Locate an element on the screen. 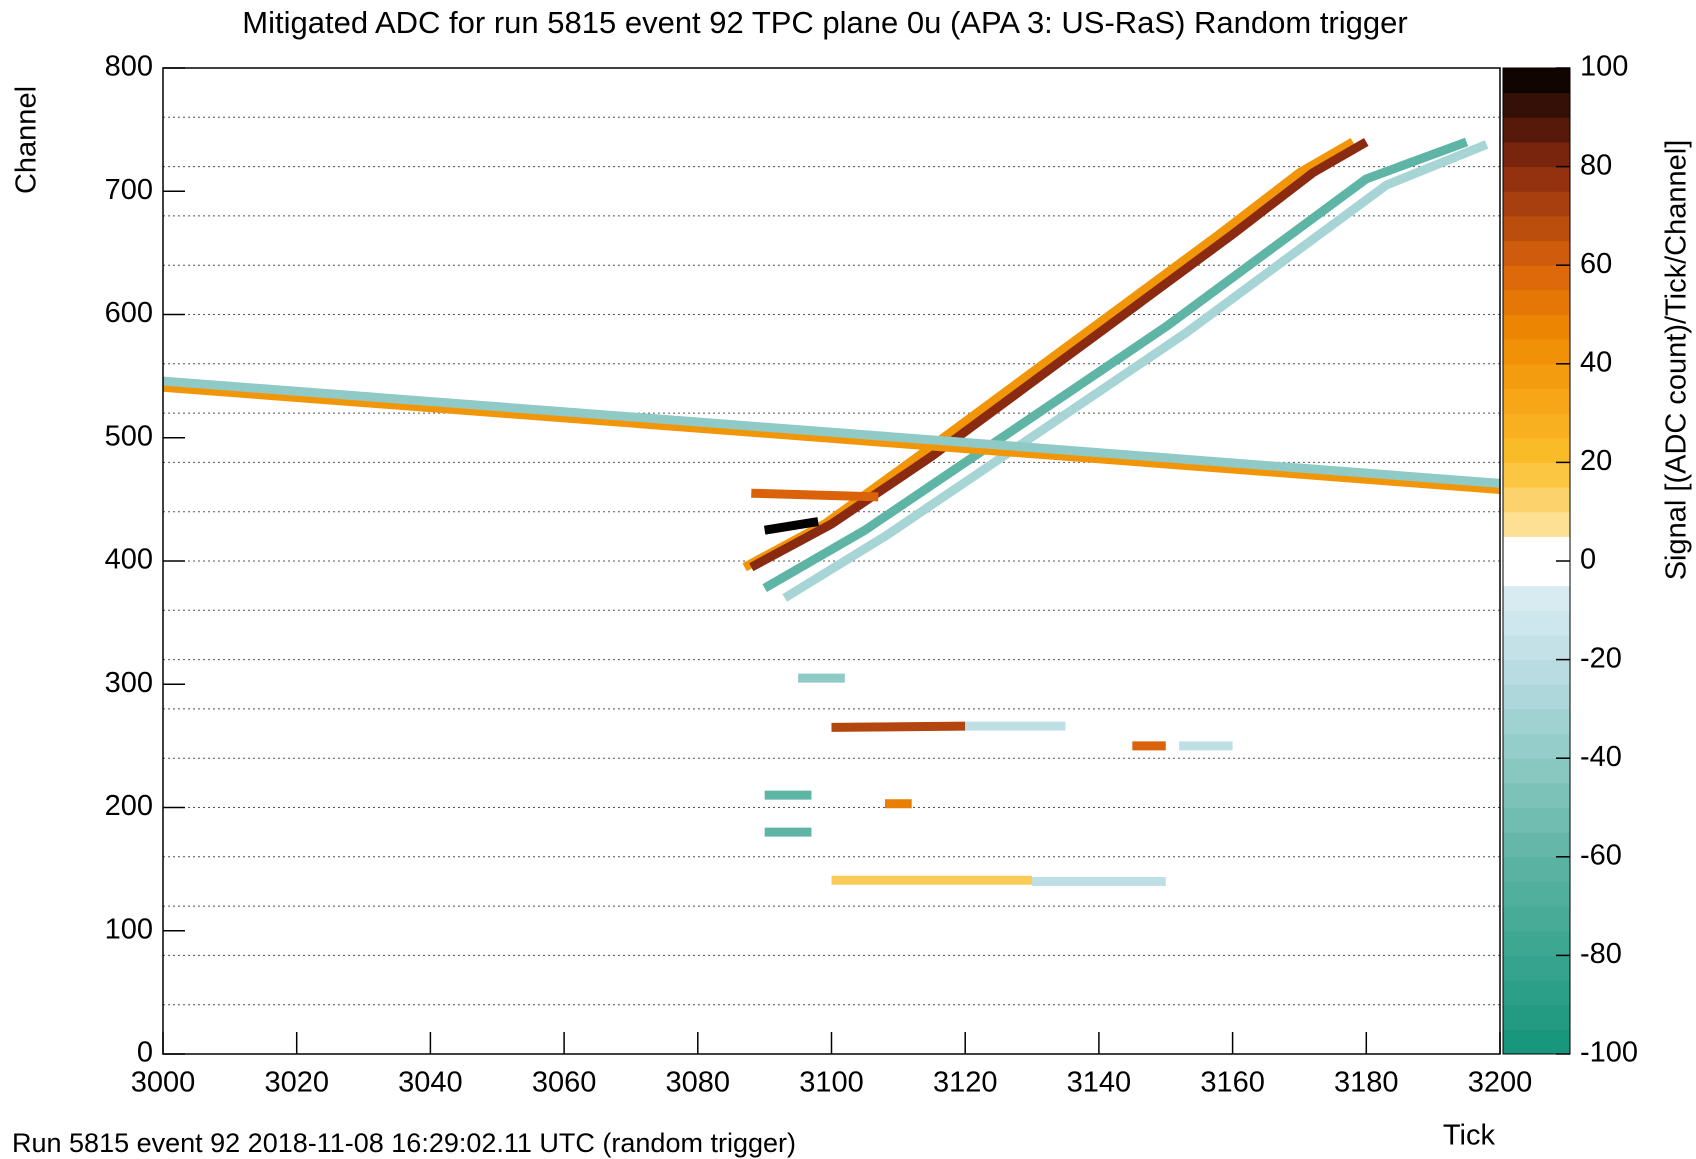  y-tick-label: 100 is located at coordinates (129, 929).